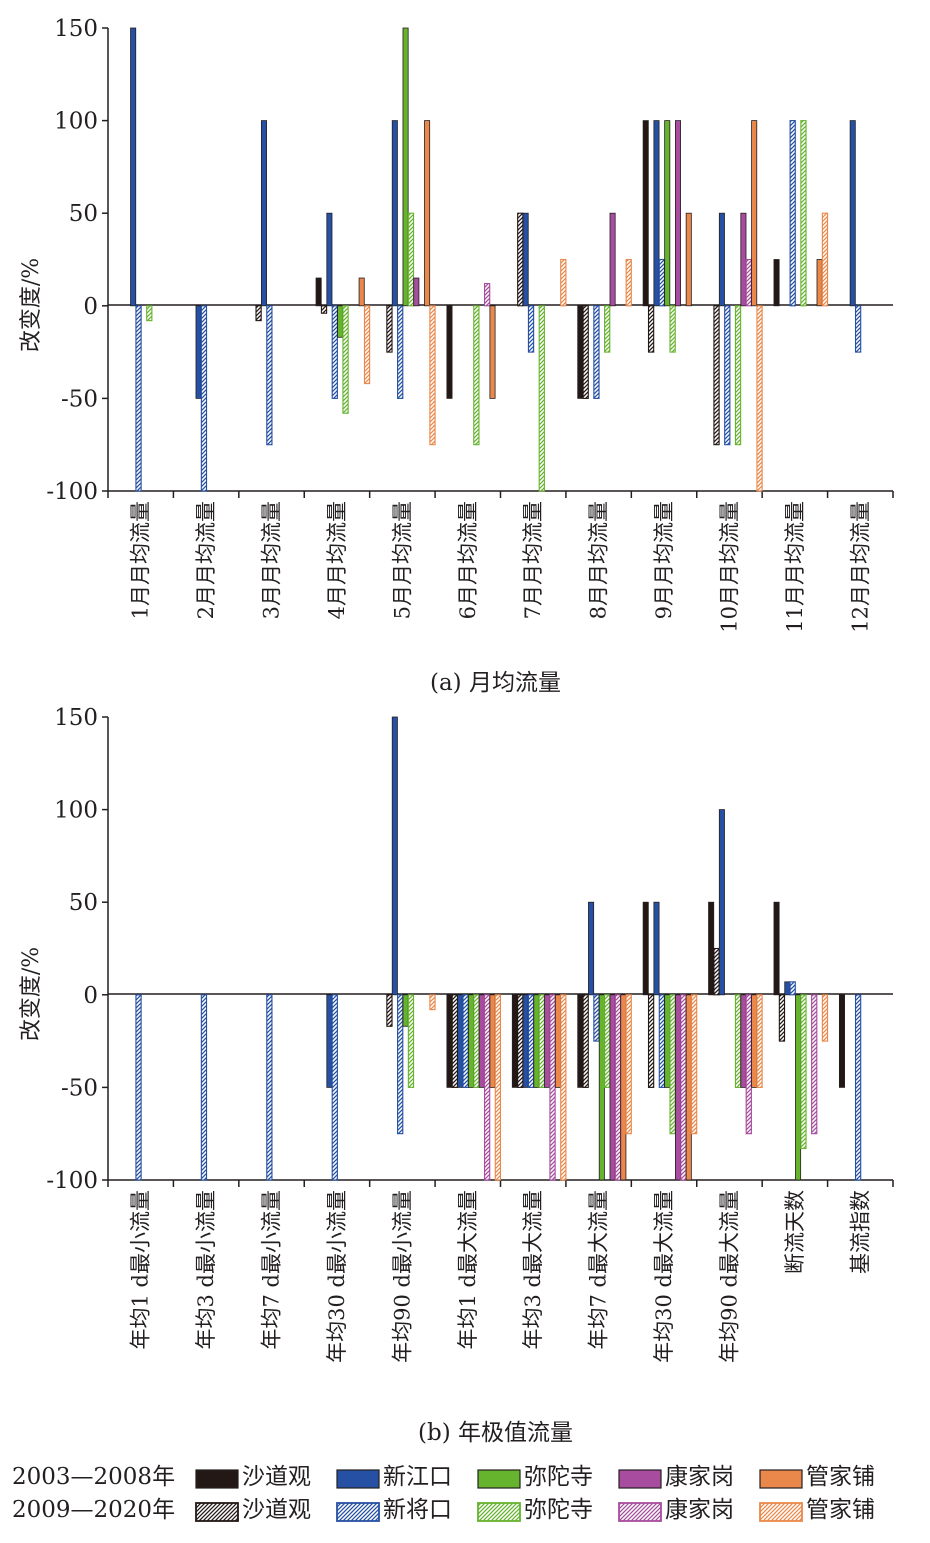  Describe the element at coordinates (468, 1269) in the screenshot. I see `x-tick-label: 年均1 d最大流量` at that location.